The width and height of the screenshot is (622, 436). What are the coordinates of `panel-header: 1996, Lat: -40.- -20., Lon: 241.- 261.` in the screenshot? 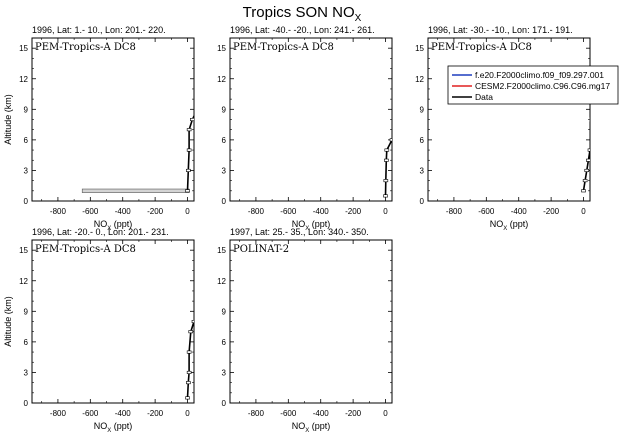 It's located at (302, 30).